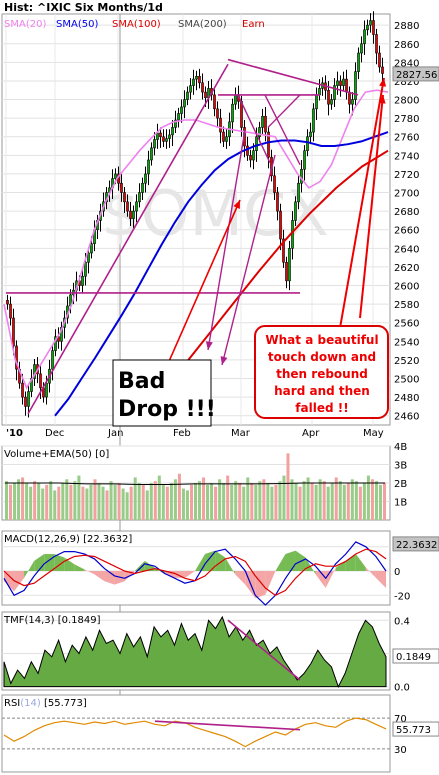 This screenshot has width=439, height=775. I want to click on callout-text-line: hard and then, so click(322, 391).